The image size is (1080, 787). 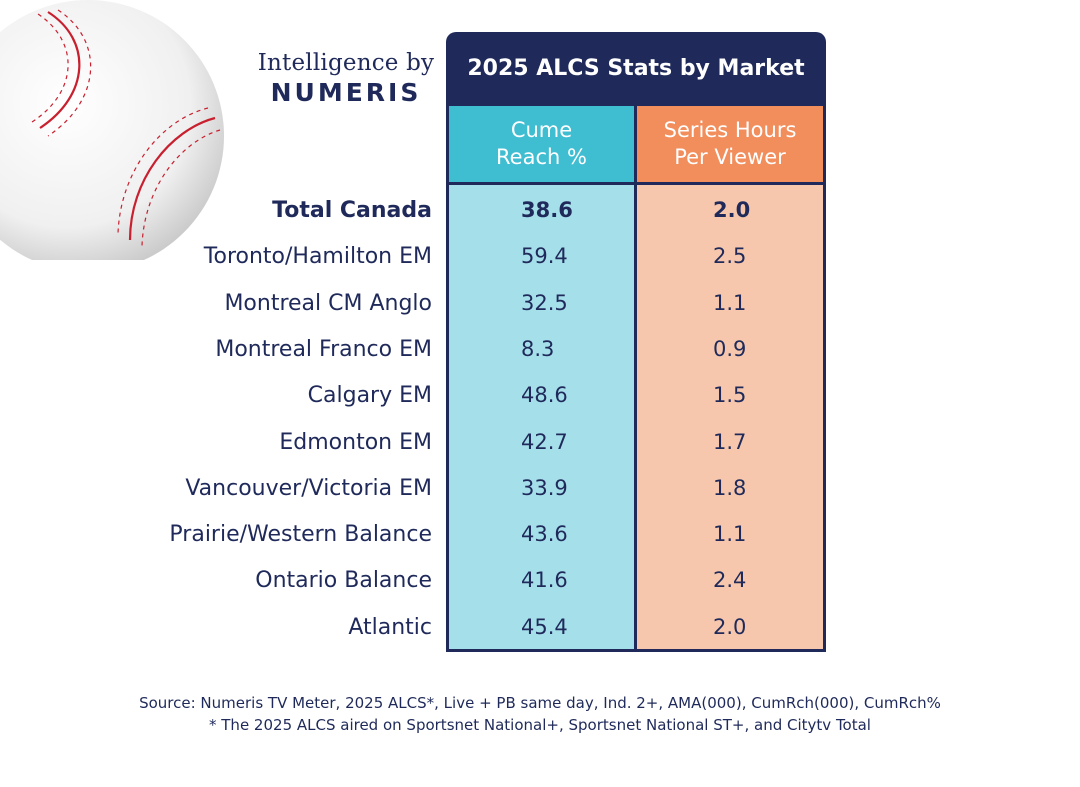 I want to click on hours-per-viewer-value: 1.8, so click(x=730, y=488).